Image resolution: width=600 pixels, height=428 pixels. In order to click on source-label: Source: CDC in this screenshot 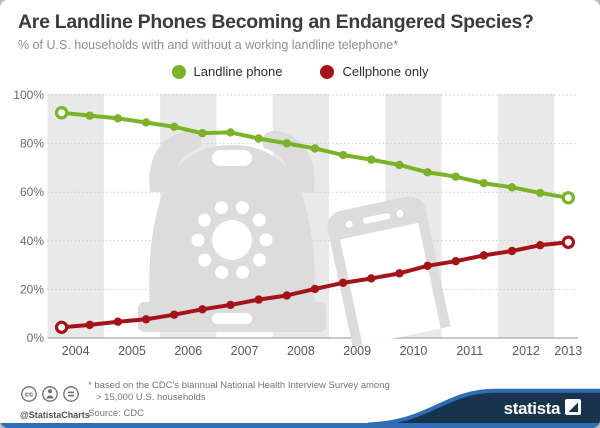, I will do `click(116, 413)`.